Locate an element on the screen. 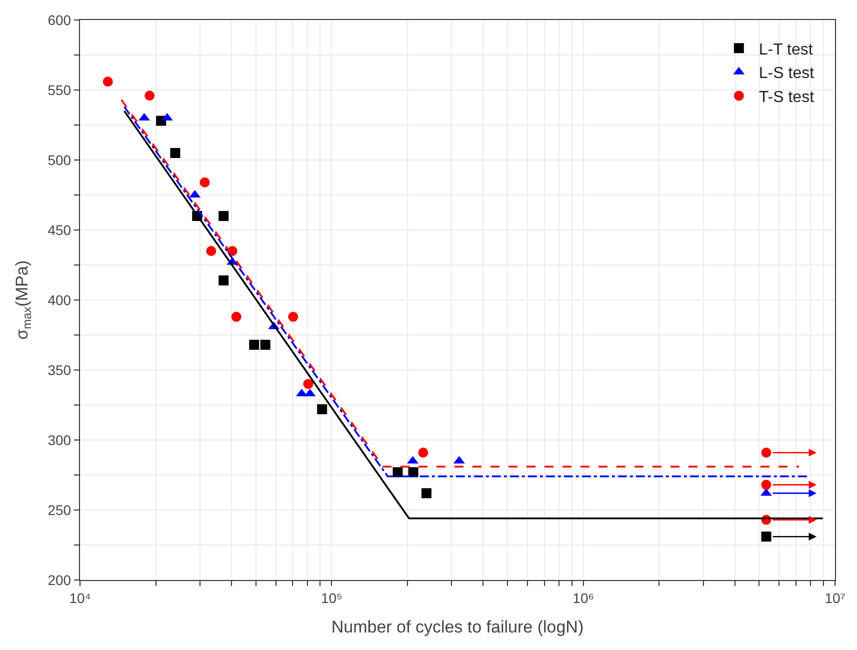 This screenshot has width=857, height=650. y-tick-label: 400 is located at coordinates (60, 300).